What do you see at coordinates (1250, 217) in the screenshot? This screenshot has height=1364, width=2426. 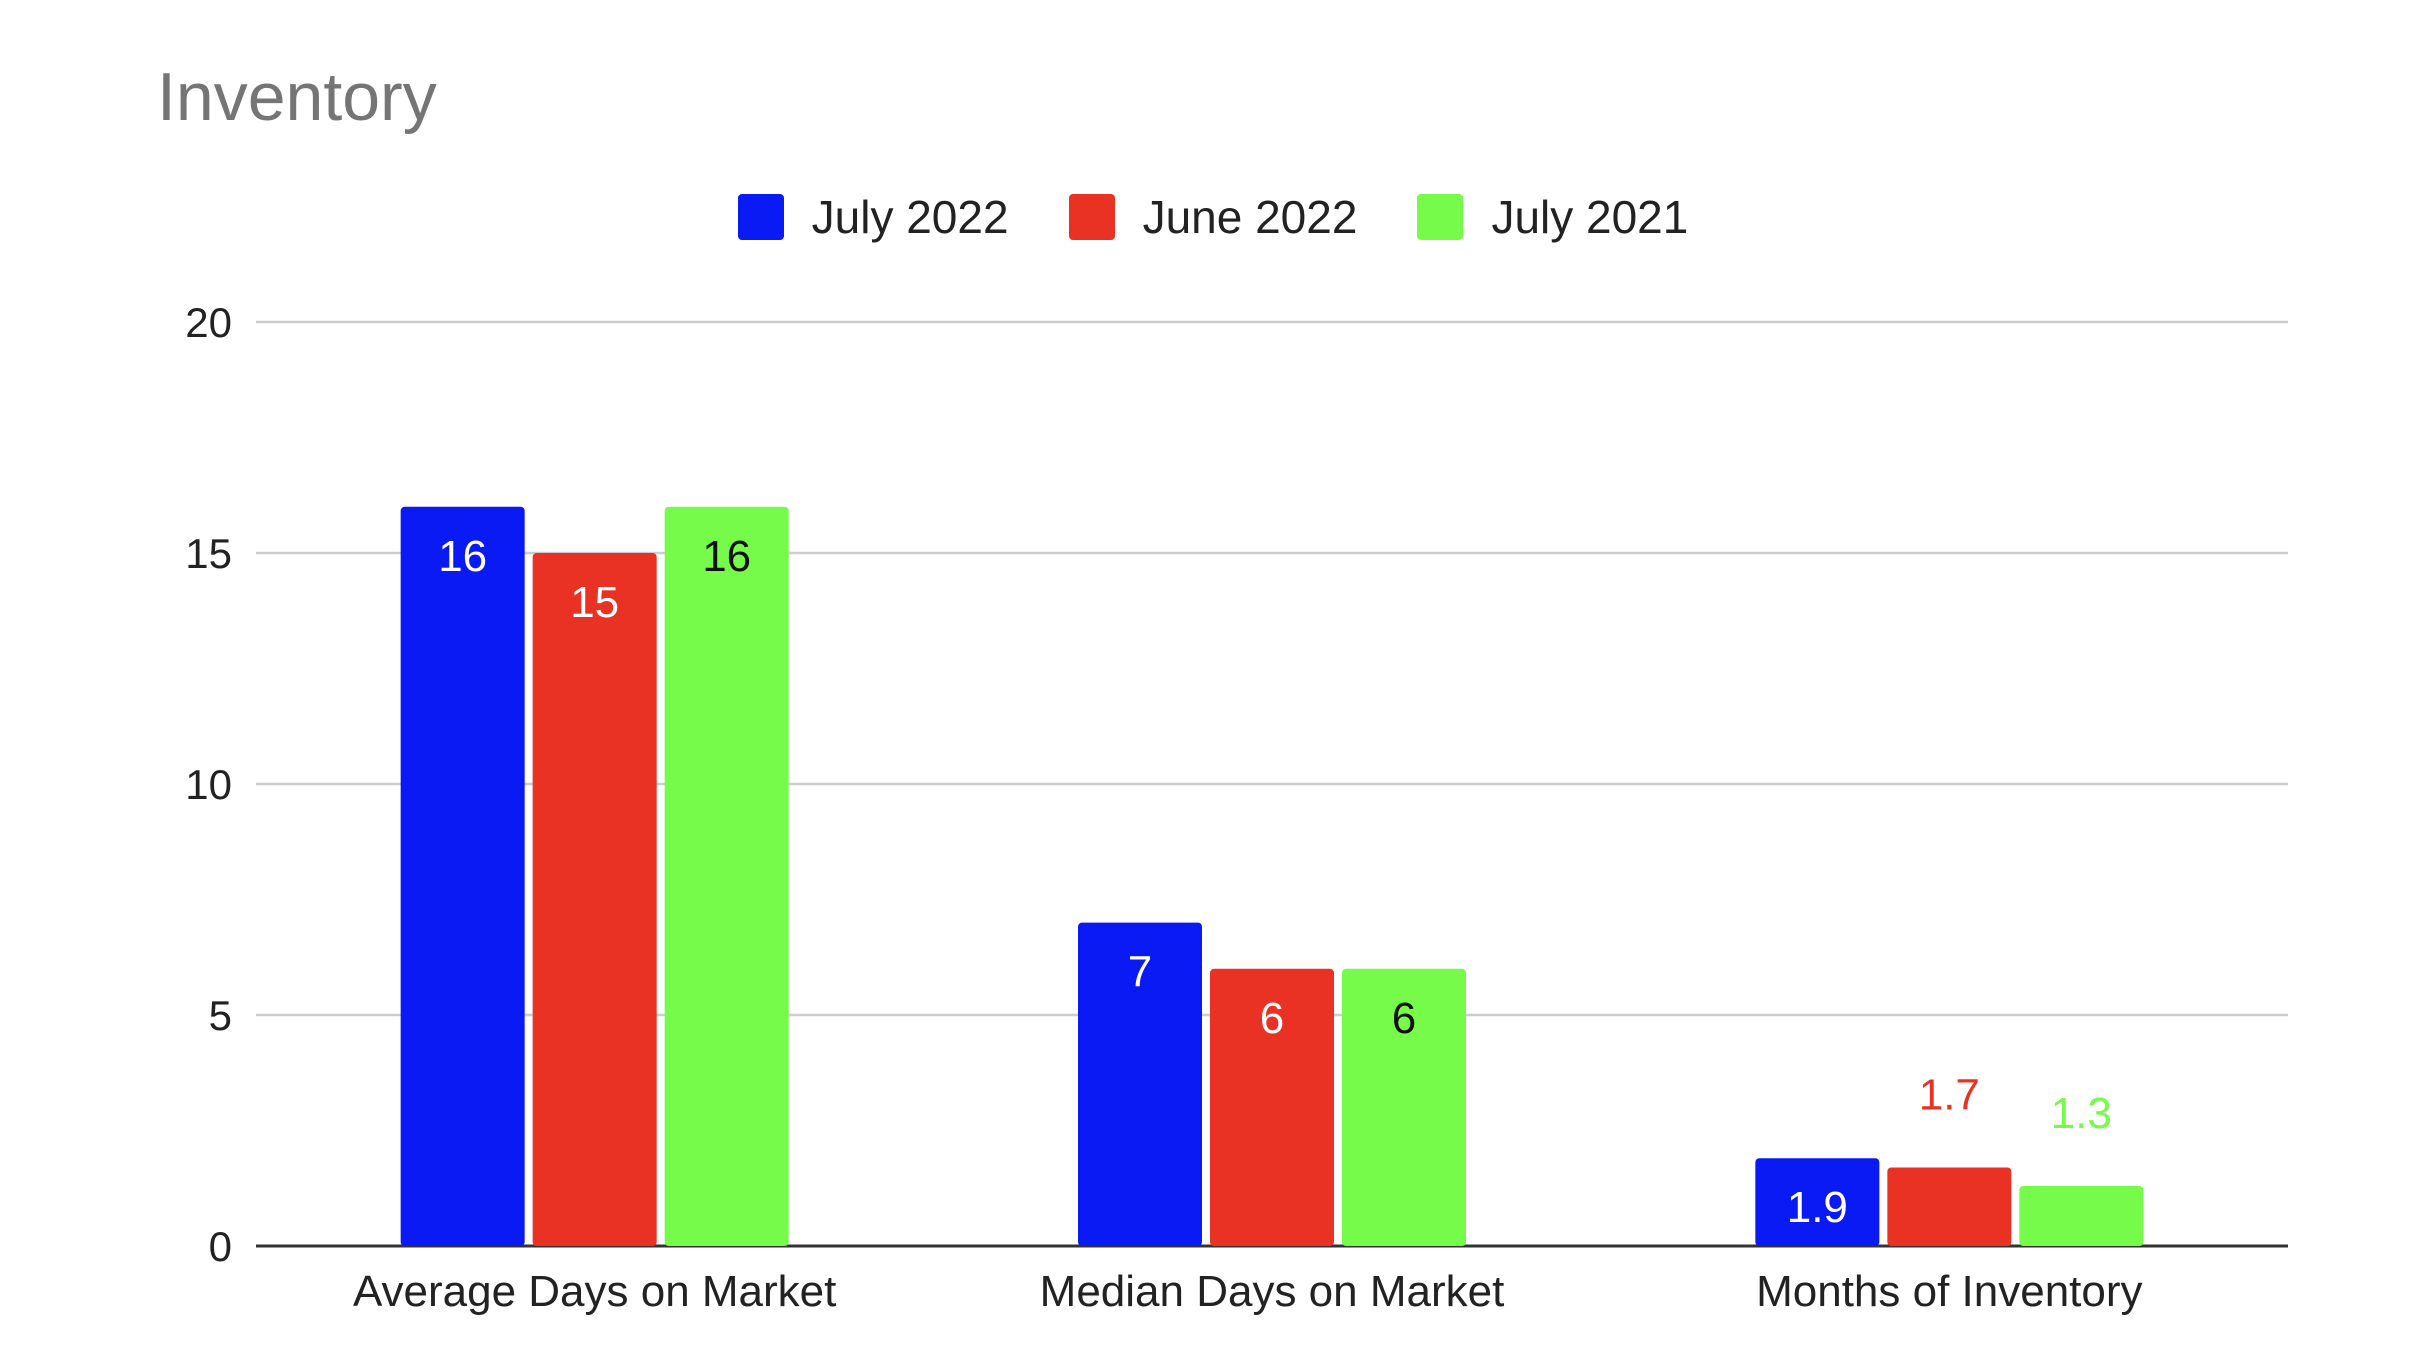 I see `legend-label-june-2022: June 2022` at bounding box center [1250, 217].